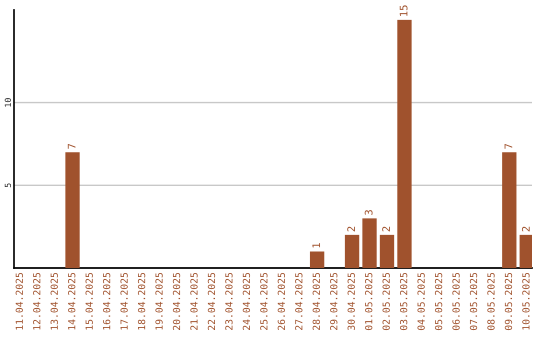  What do you see at coordinates (316, 245) in the screenshot?
I see `data-label: 1` at bounding box center [316, 245].